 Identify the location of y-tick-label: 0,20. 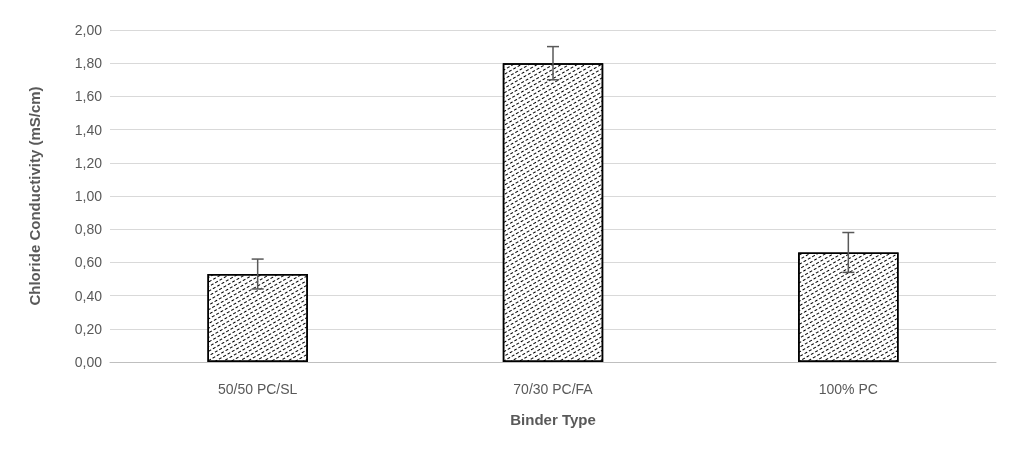
(88, 328).